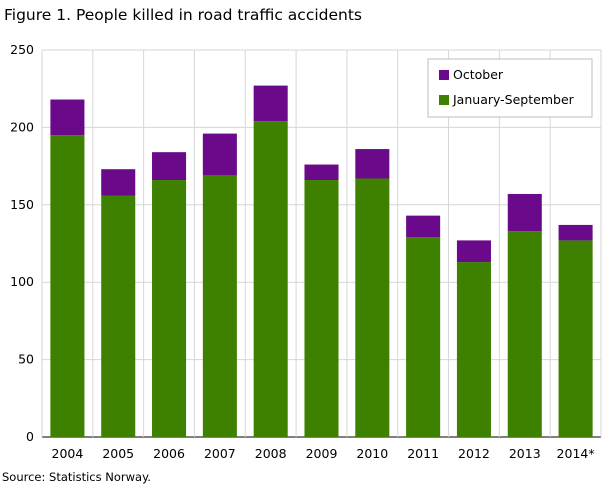 The image size is (609, 488). I want to click on bar-january-september-2007, so click(219, 306).